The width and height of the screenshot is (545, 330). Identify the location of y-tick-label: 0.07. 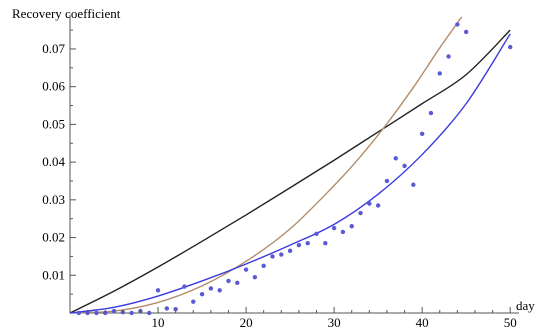
(53, 48).